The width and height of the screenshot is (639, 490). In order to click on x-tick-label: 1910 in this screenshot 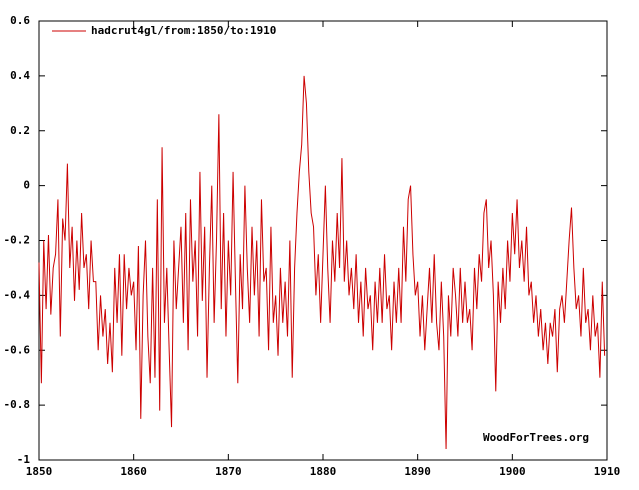, I will do `click(607, 471)`.